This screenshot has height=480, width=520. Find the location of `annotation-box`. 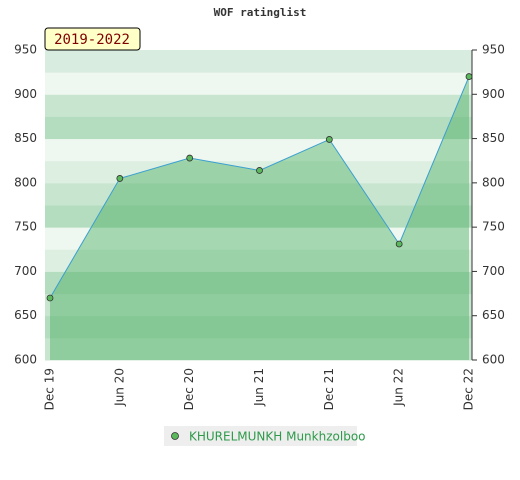

annotation-box is located at coordinates (92, 39).